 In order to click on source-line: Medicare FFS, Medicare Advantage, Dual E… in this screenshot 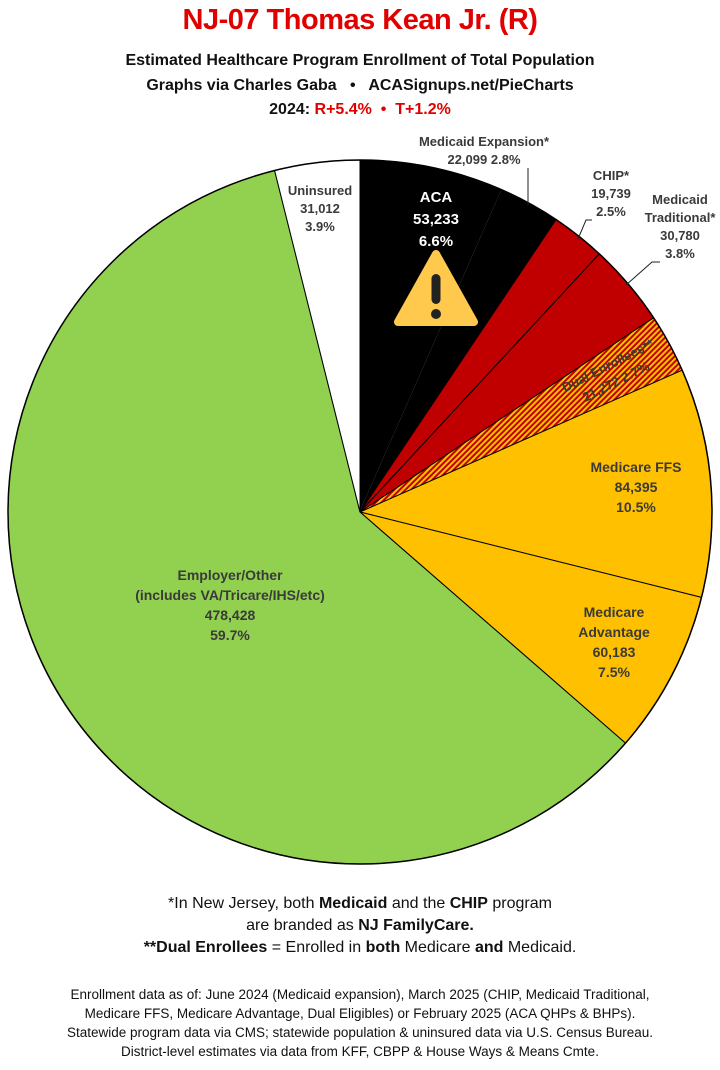, I will do `click(360, 1013)`.